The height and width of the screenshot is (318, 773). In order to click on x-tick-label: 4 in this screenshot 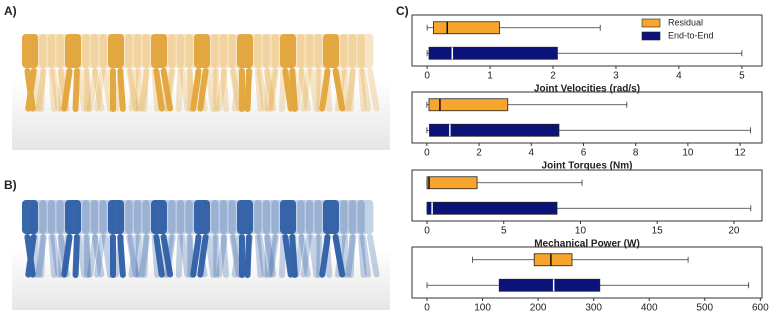, I will do `click(531, 153)`.